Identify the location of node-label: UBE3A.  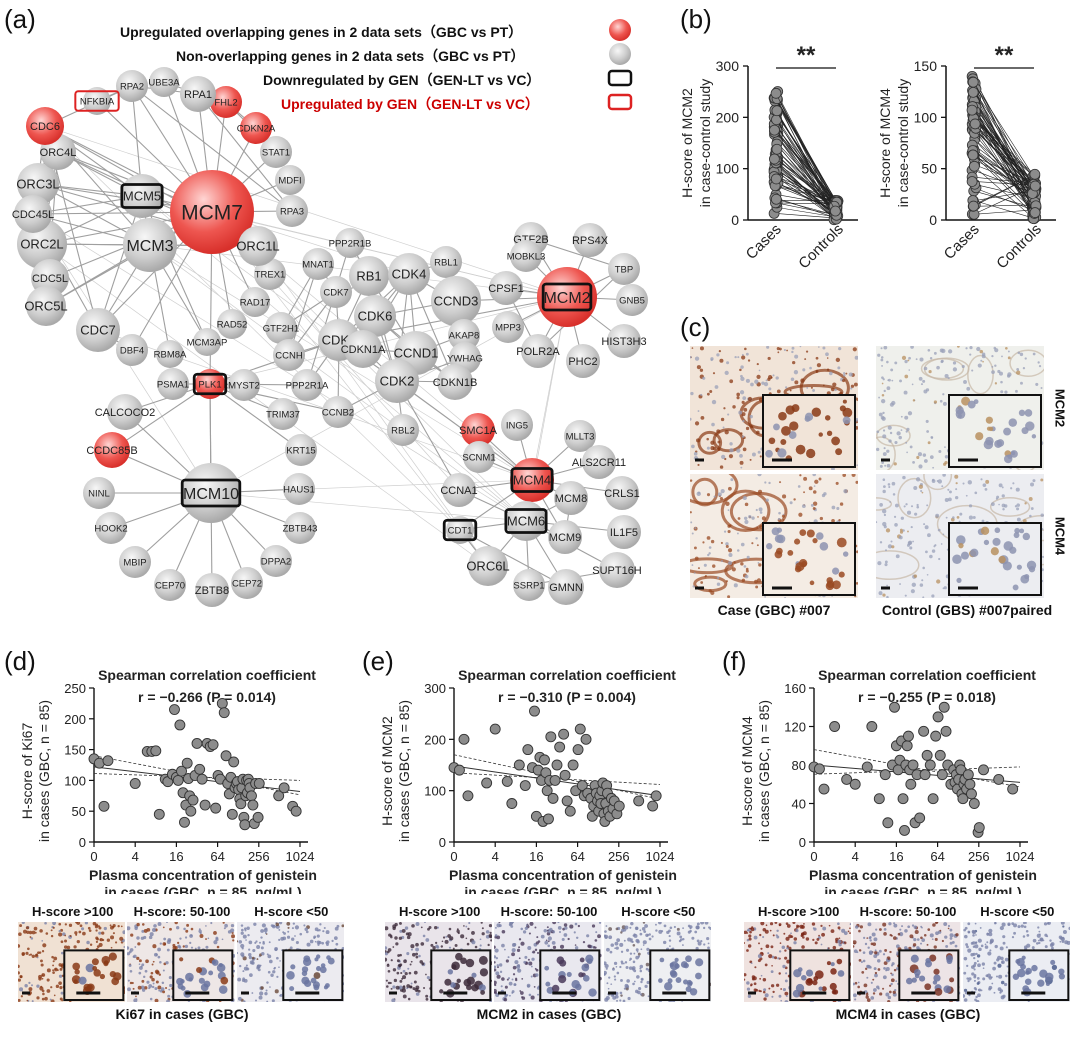
(164, 82).